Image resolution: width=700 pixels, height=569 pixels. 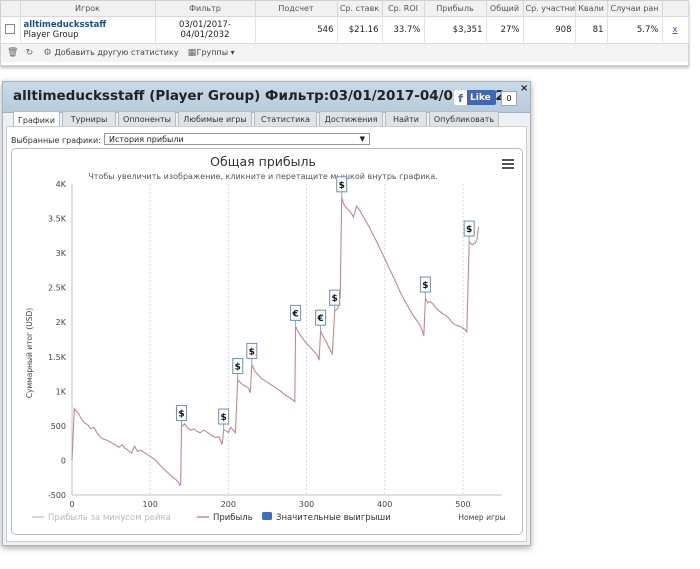 I want to click on chevron-down-icon: ▾, so click(x=232, y=52).